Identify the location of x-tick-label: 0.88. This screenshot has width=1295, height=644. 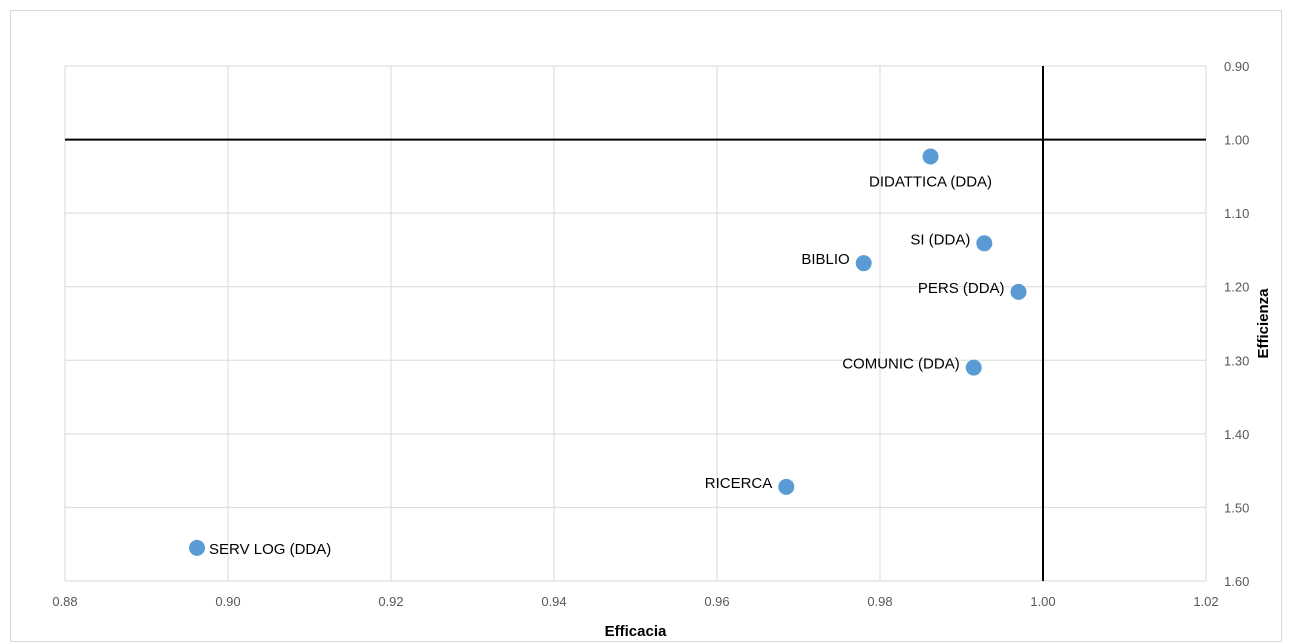
(64, 601).